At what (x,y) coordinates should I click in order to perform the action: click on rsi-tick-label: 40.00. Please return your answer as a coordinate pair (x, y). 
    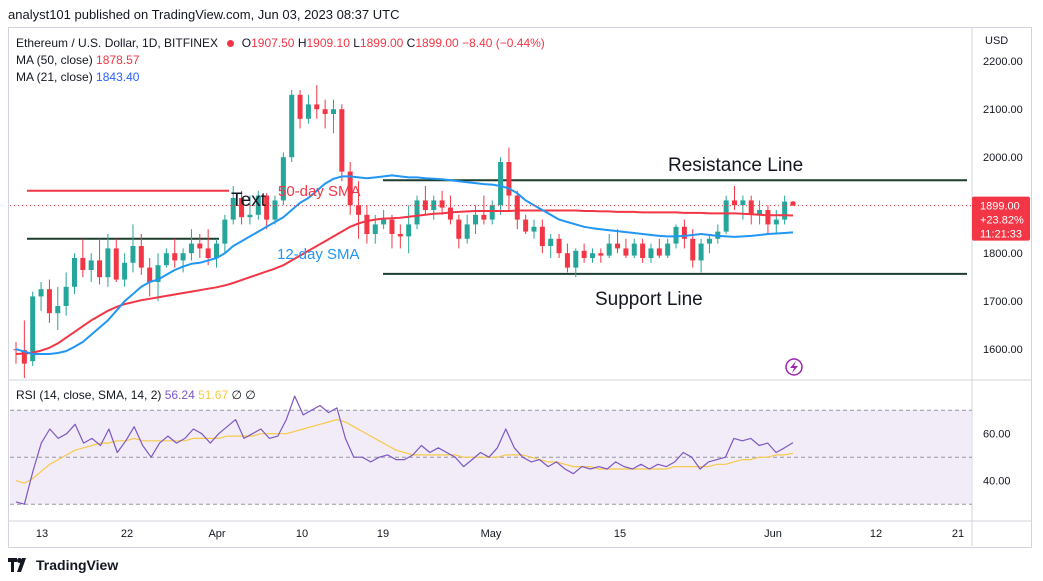
    Looking at the image, I should click on (997, 482).